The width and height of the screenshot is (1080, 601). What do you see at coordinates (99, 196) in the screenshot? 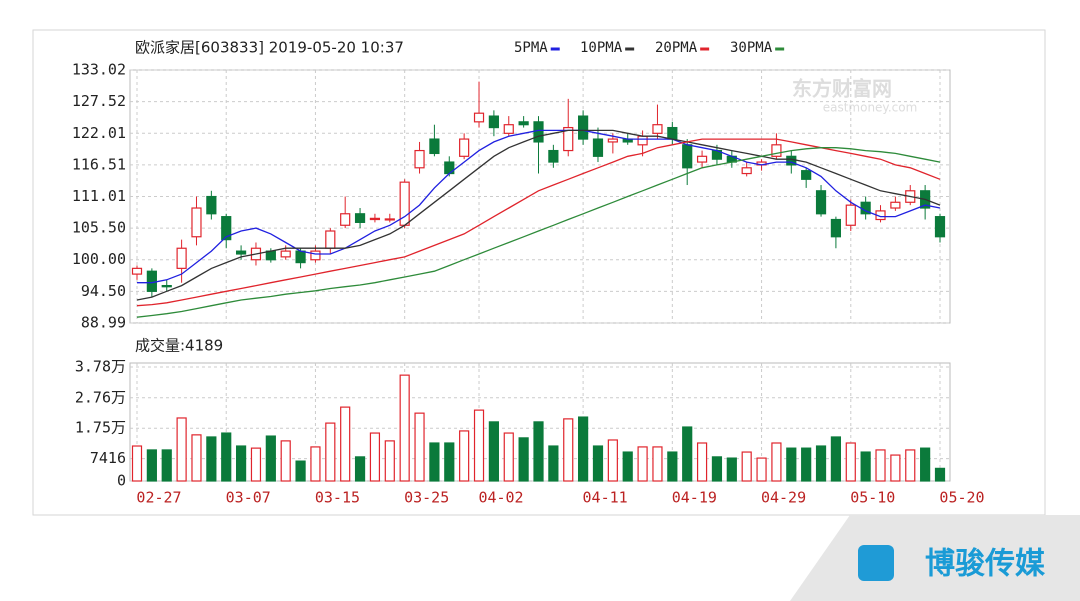
I see `y-tick-label: 111.01` at bounding box center [99, 196].